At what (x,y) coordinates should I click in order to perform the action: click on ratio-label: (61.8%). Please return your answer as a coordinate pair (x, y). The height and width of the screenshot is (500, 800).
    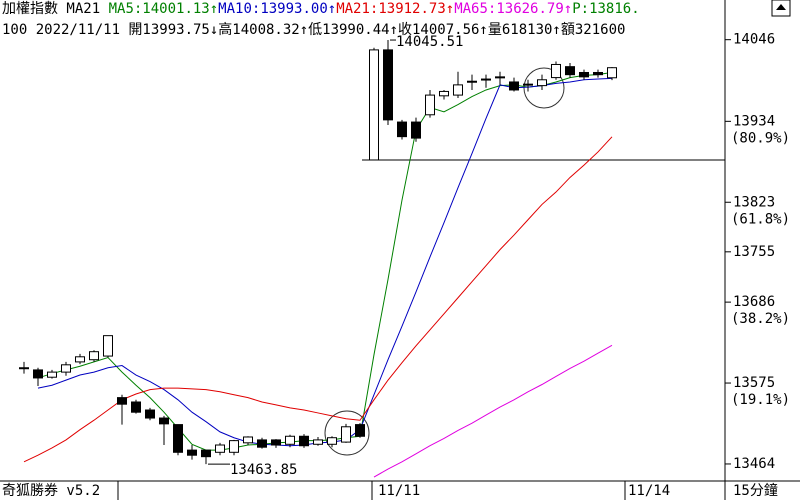
    Looking at the image, I should click on (760, 219).